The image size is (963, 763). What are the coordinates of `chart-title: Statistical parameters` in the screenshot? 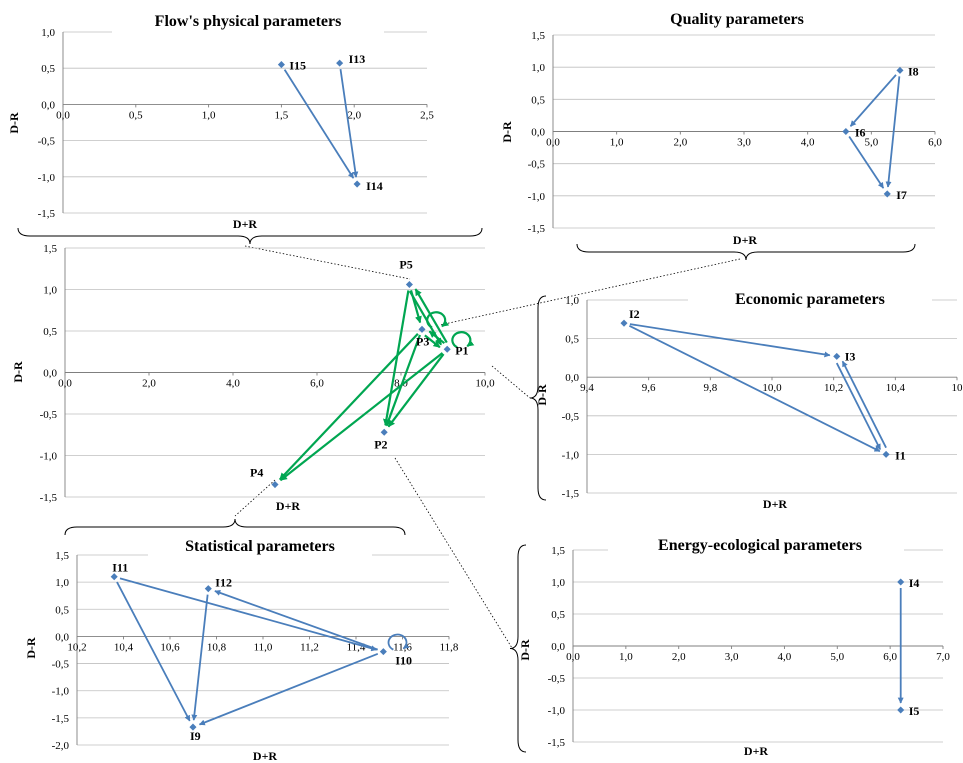 It's located at (260, 546).